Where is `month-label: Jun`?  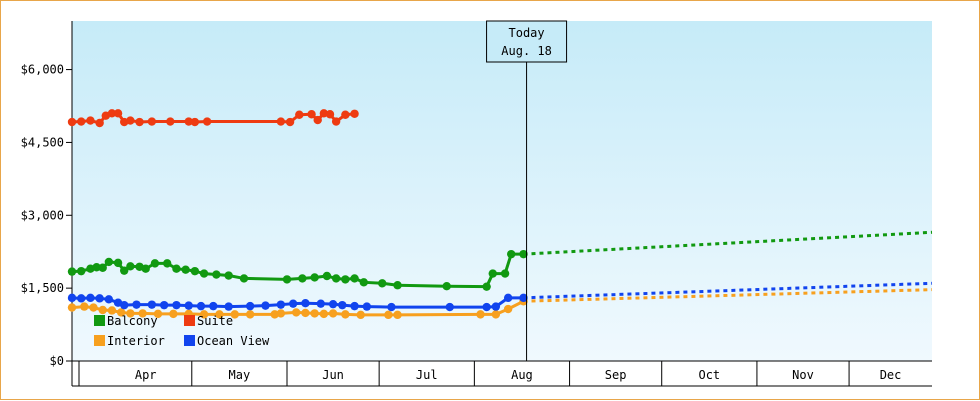
month-label: Jun is located at coordinates (333, 375).